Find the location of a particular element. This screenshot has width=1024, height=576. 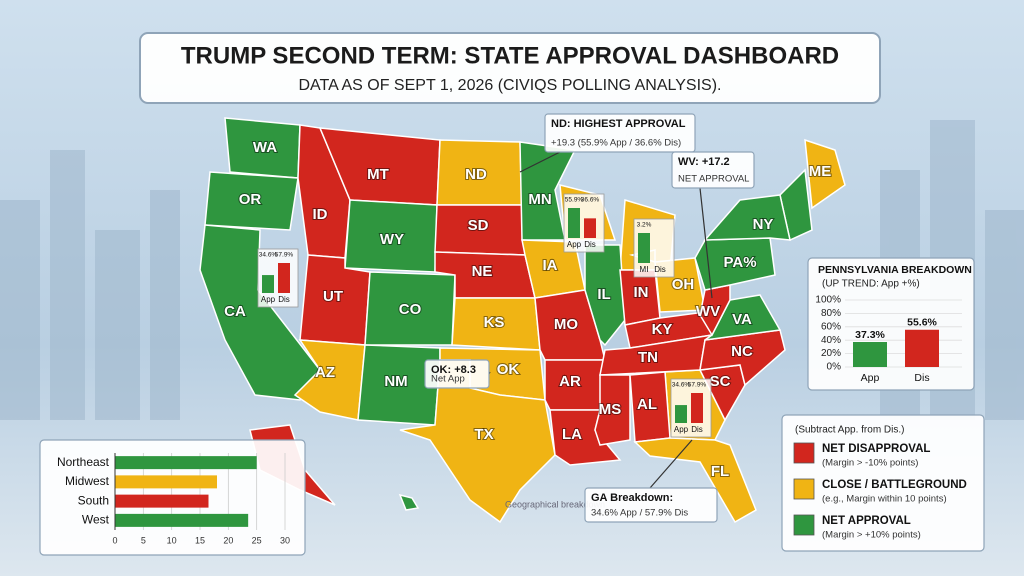

state-label: WA is located at coordinates (265, 147).